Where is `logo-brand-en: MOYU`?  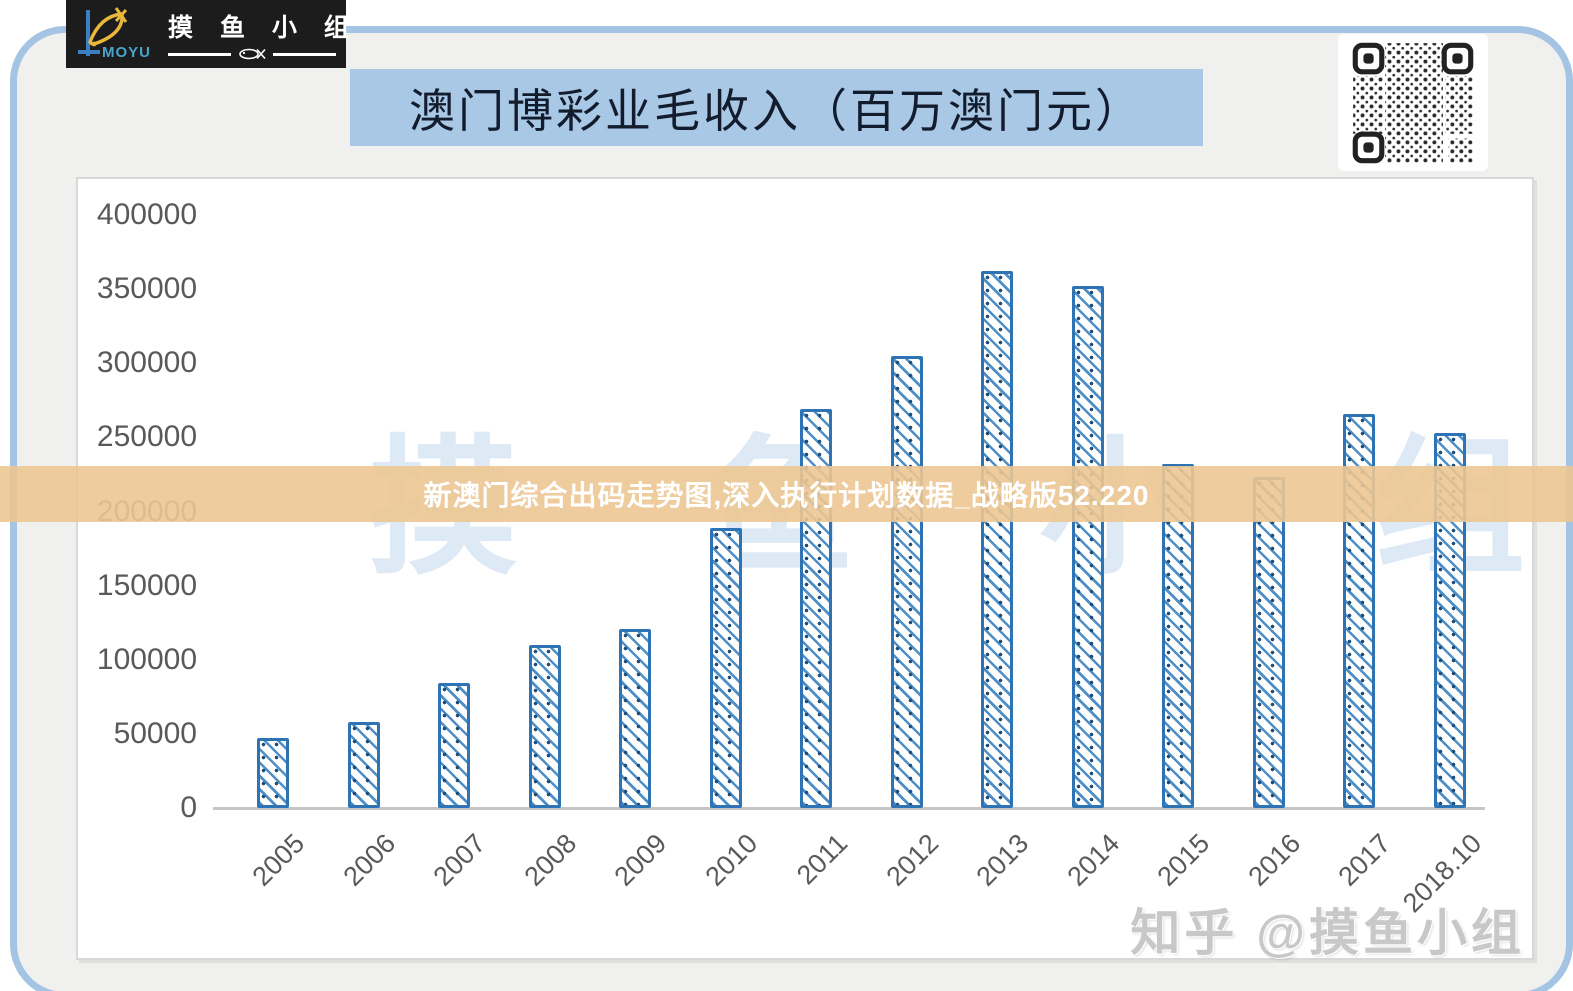 logo-brand-en: MOYU is located at coordinates (126, 52).